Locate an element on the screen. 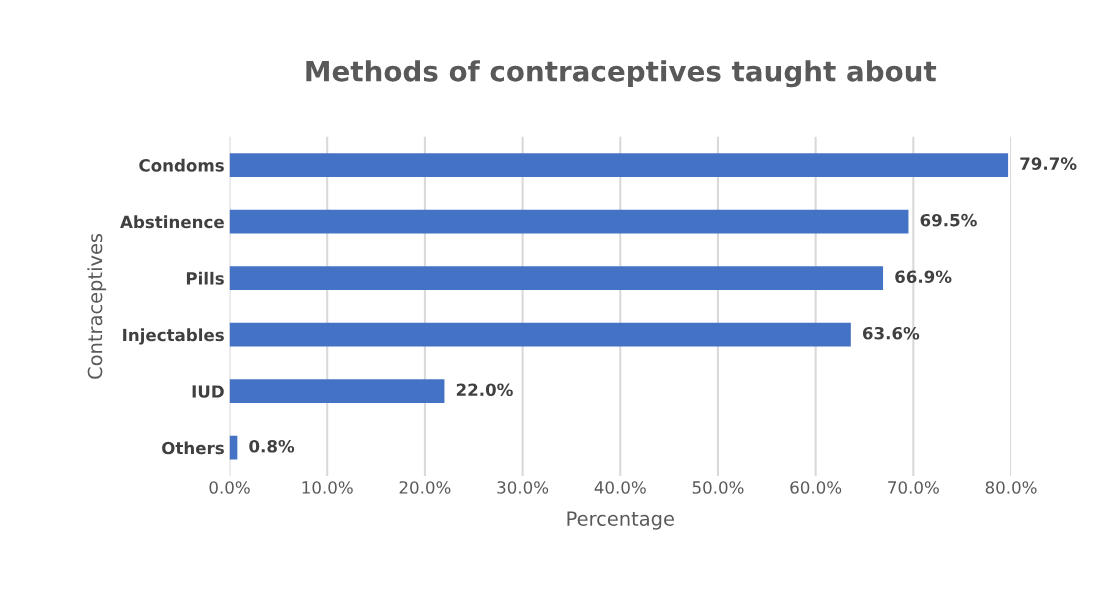  x-tick-label: 10.0% is located at coordinates (327, 487).